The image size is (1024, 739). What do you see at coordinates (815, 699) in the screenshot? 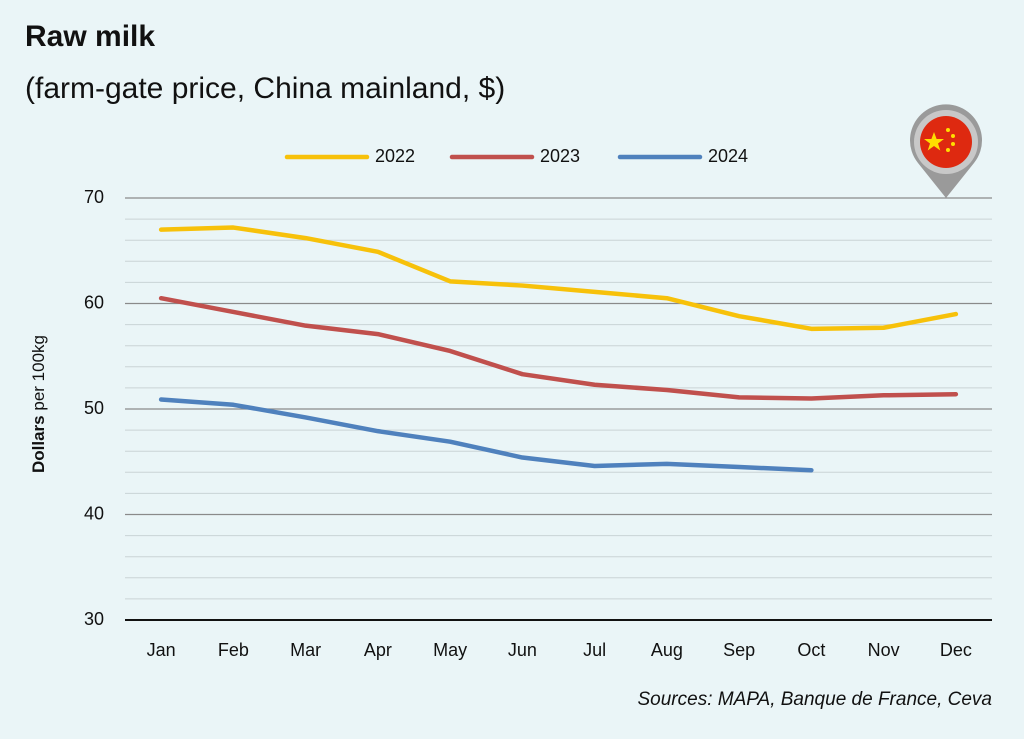
I see `source-note: Sources: MAPA, Banque de France, Ceva` at bounding box center [815, 699].